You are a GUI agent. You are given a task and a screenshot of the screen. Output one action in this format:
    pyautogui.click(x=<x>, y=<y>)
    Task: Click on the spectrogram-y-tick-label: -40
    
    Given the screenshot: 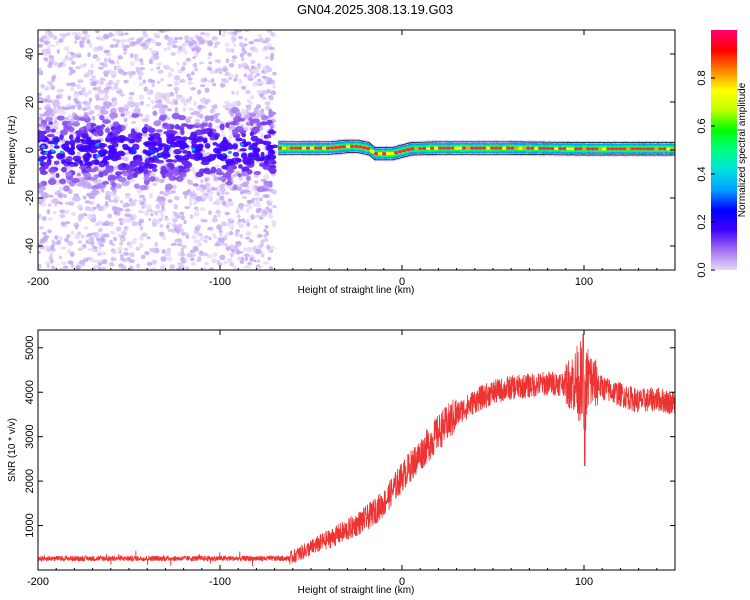 What is the action you would take?
    pyautogui.click(x=30, y=246)
    